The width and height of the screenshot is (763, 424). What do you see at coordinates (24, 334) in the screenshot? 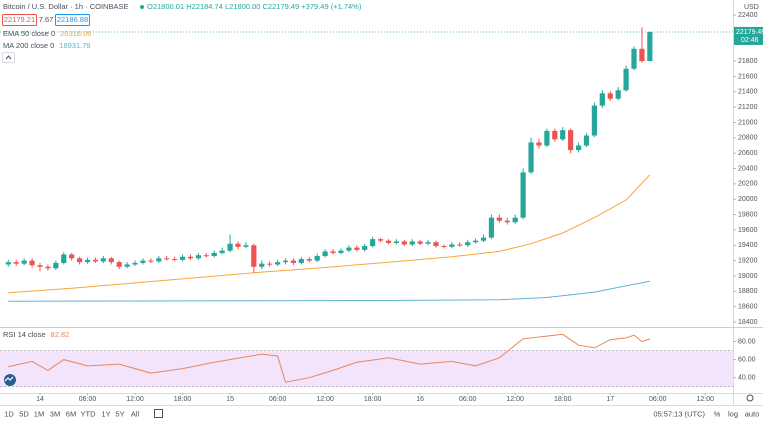
I see `rsi-title: RSI 14 close` at bounding box center [24, 334].